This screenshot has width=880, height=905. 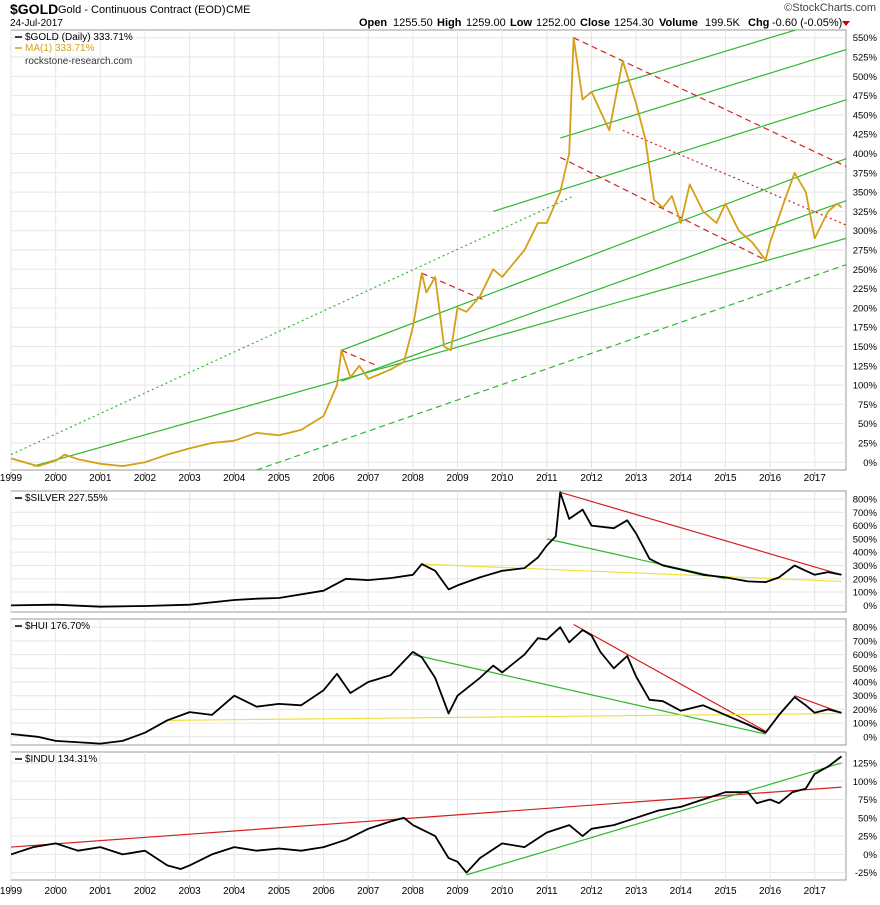 What do you see at coordinates (725, 891) in the screenshot?
I see `x-tick-label: 2015` at bounding box center [725, 891].